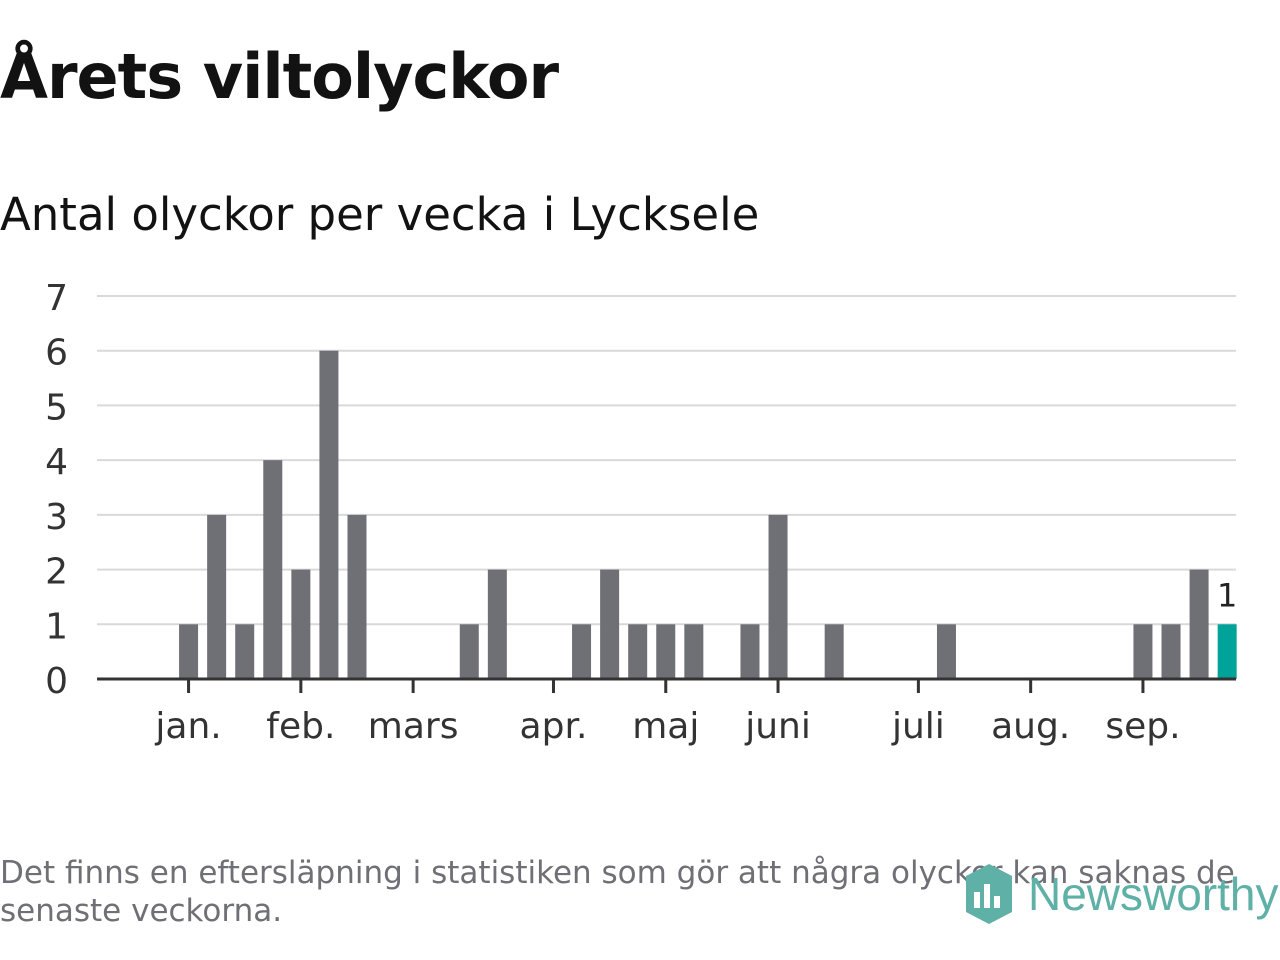 This screenshot has height=960, width=1280. Describe the element at coordinates (56, 490) in the screenshot. I see `y-axis-ticks: 0 1 2 3 4 5 6 7` at that location.